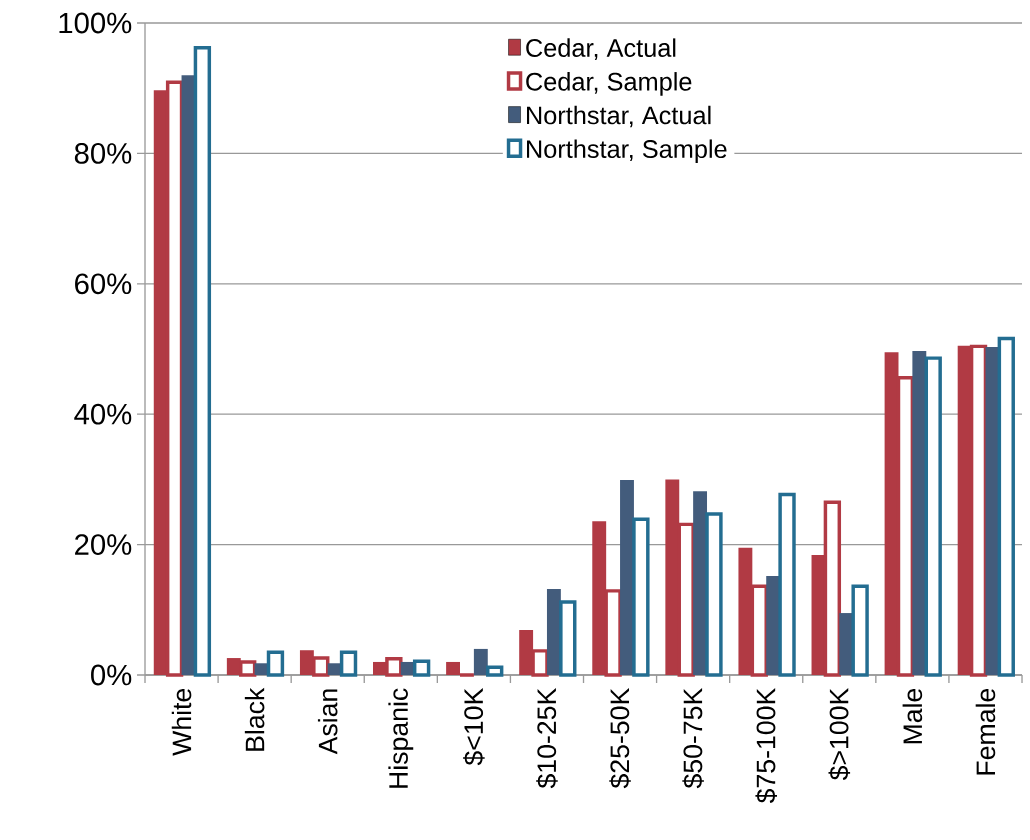 The image size is (1030, 840). I want to click on x-tick-label: Female, so click(985, 731).